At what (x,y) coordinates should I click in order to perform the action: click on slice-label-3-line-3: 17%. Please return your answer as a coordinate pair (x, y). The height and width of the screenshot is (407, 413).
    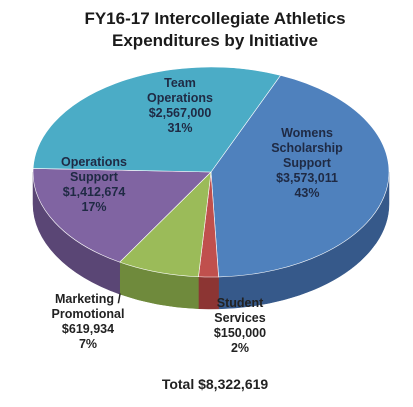
    Looking at the image, I should click on (93, 207).